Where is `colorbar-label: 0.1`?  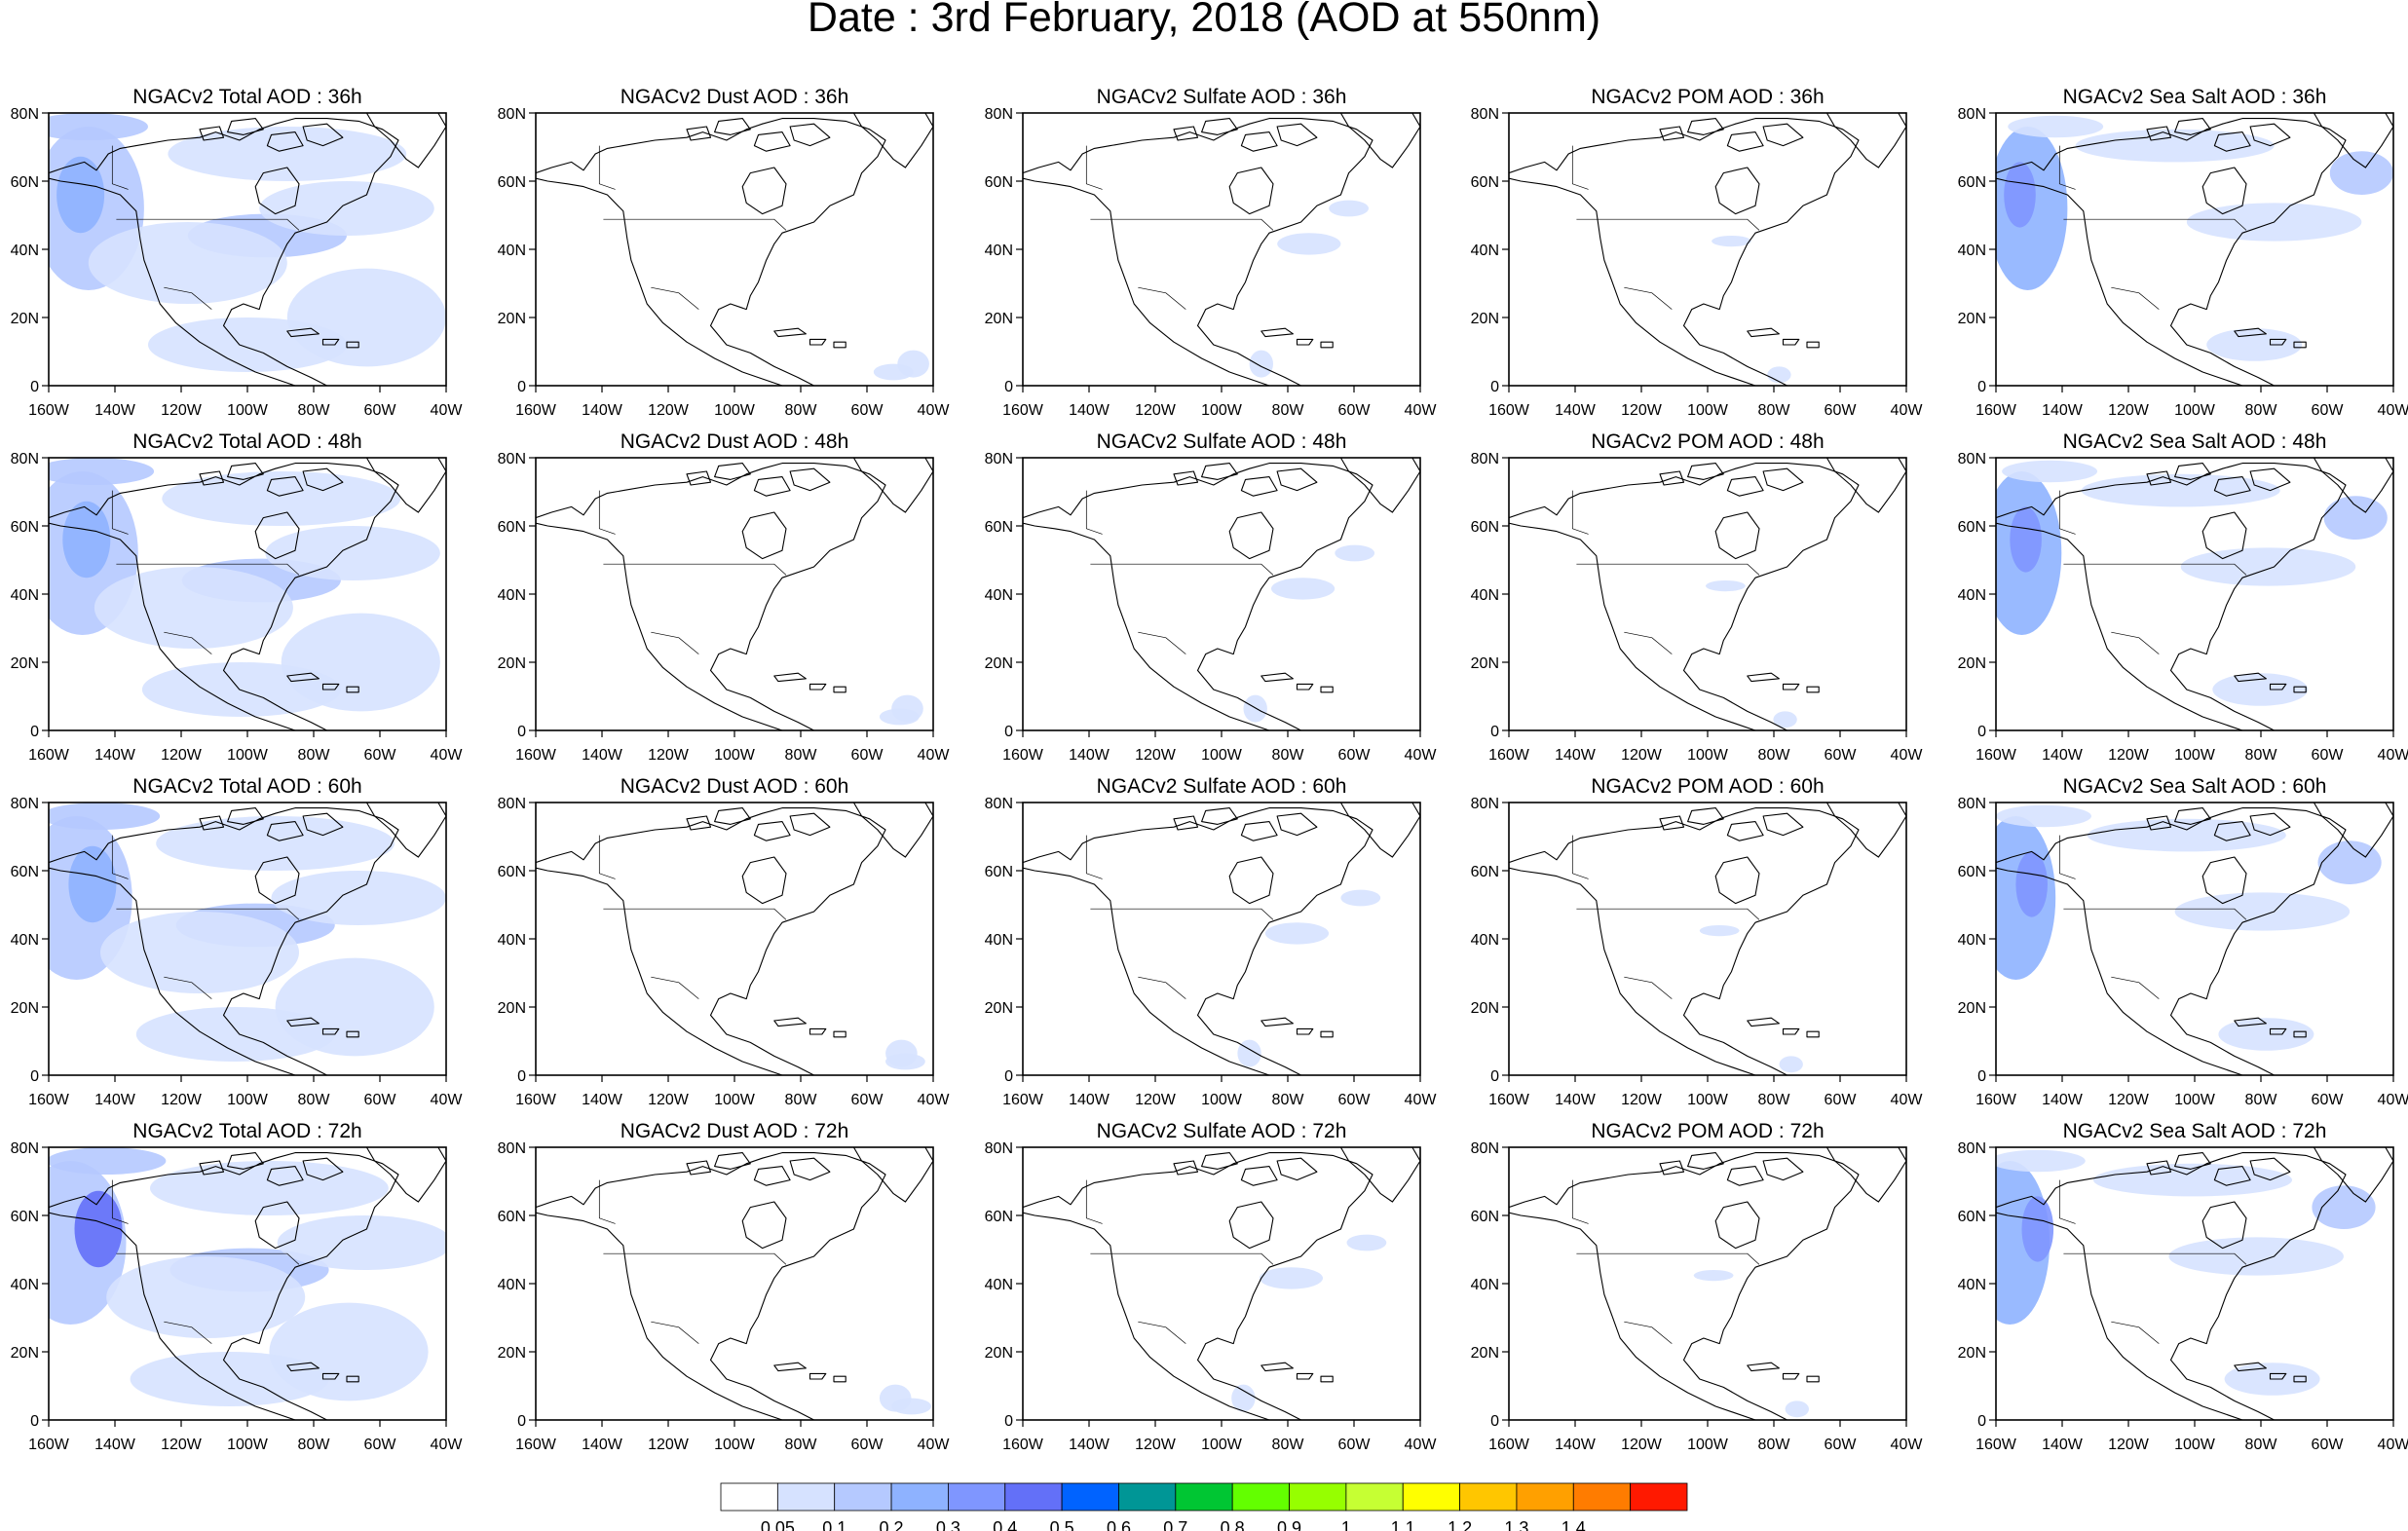 colorbar-label: 0.1 is located at coordinates (834, 1524).